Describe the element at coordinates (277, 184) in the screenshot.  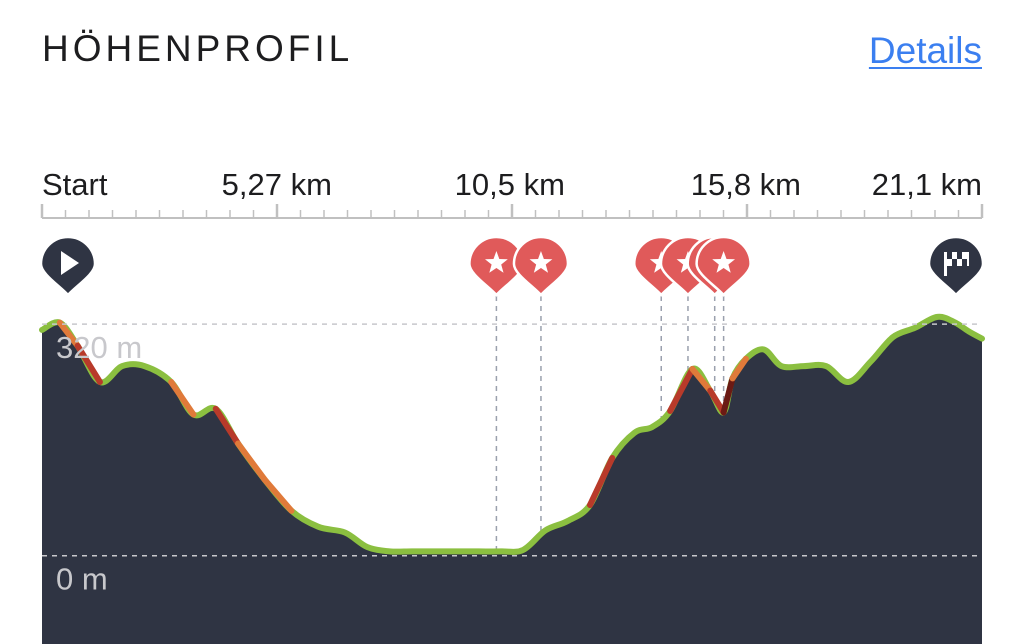
I see `x-tick-label: 5,27 km` at that location.